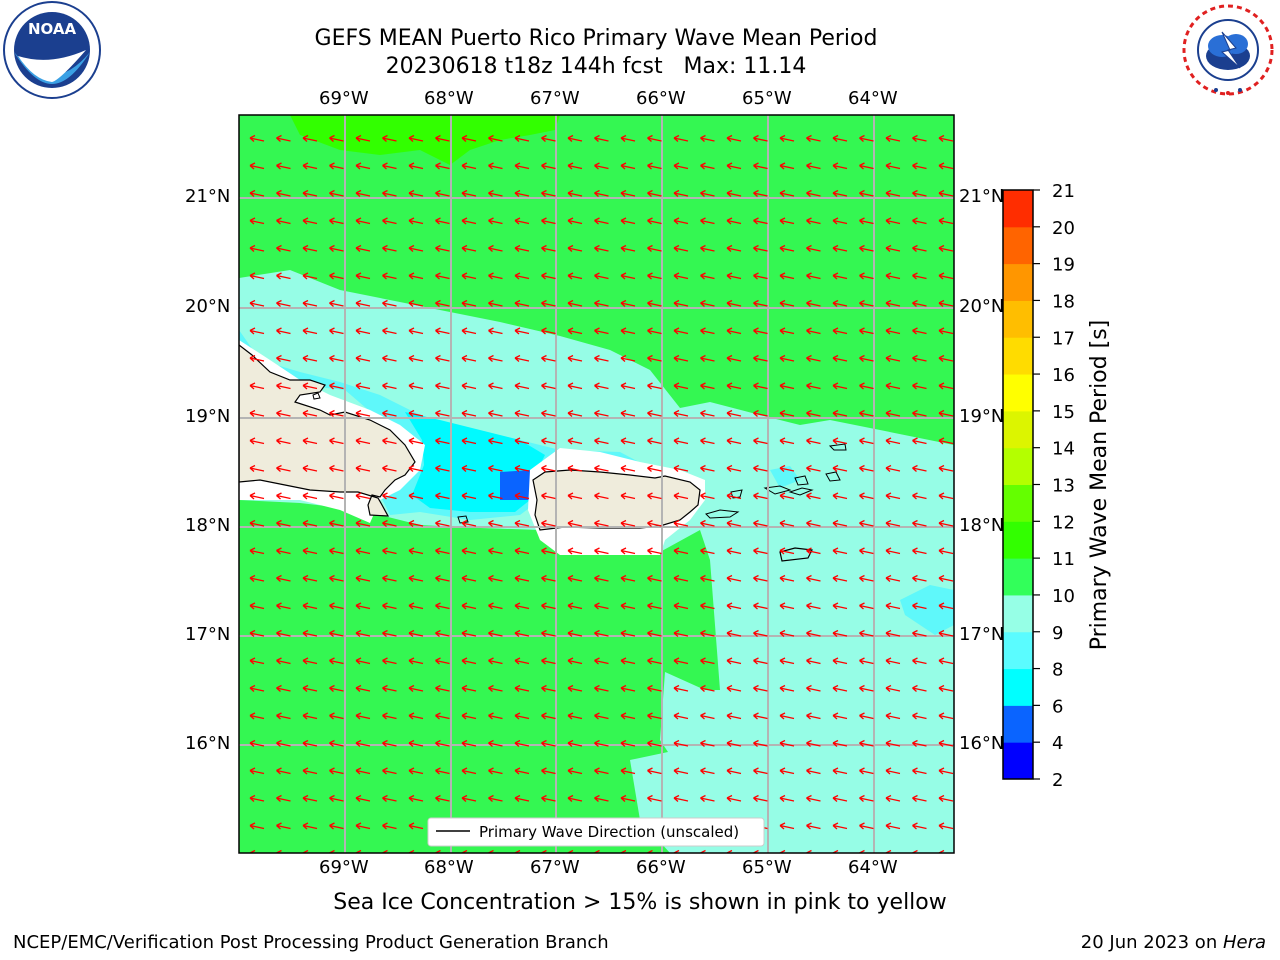  I want to click on footer-host: Hera, so click(1244, 942).